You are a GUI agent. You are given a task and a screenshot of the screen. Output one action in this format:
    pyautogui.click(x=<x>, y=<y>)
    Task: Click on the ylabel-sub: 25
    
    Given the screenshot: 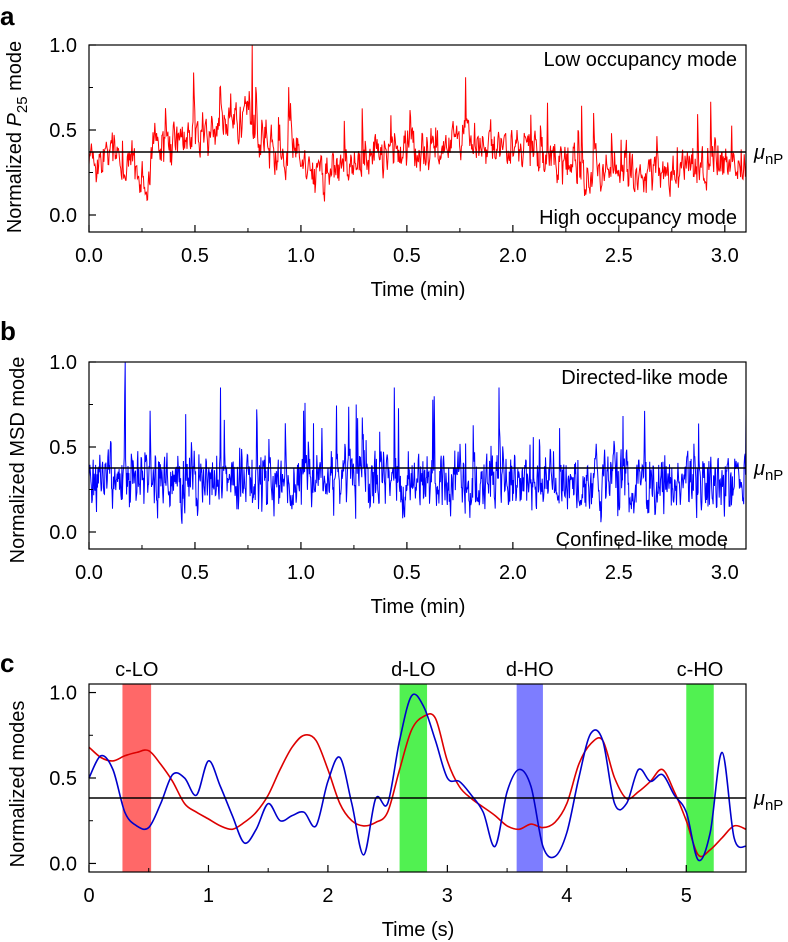 What is the action you would take?
    pyautogui.click(x=22, y=104)
    